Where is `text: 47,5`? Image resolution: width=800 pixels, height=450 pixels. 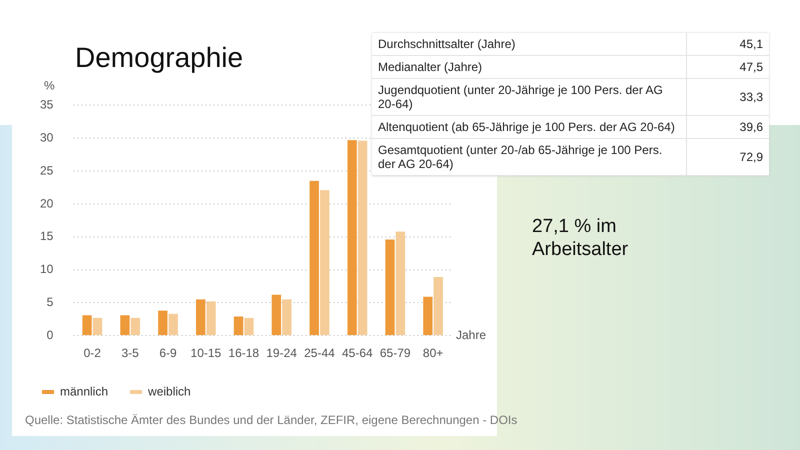
text: 47,5 is located at coordinates (727, 67).